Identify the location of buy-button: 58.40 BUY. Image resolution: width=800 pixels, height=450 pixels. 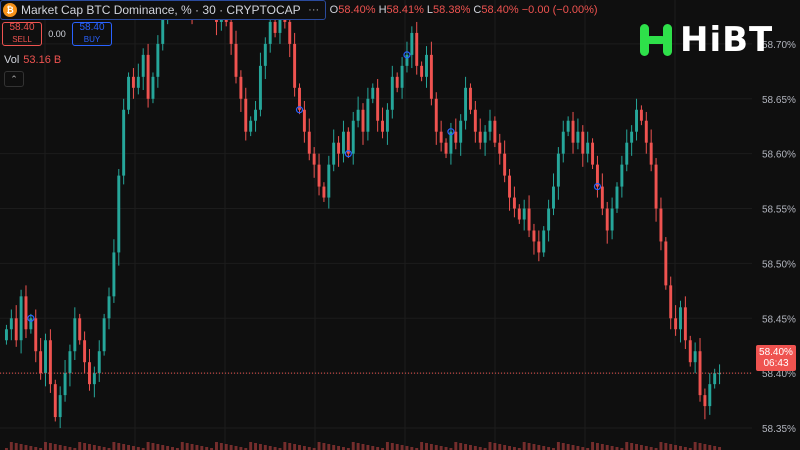
(92, 34).